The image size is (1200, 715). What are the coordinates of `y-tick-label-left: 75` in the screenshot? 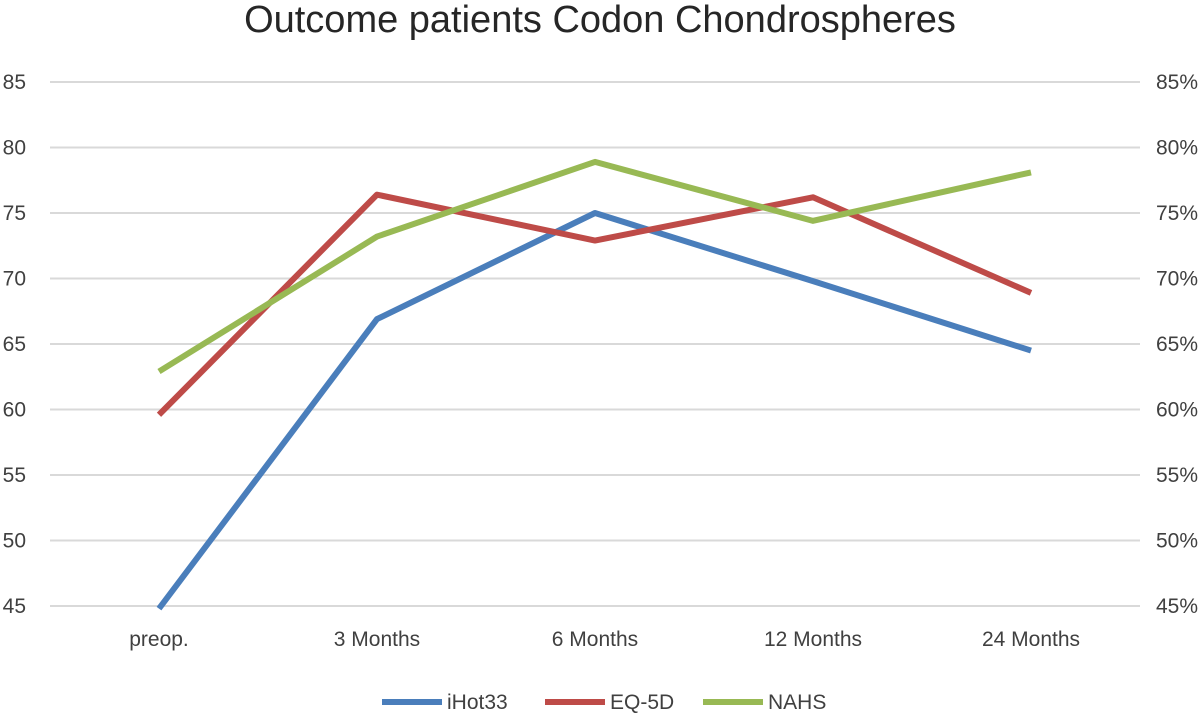 It's located at (14, 213).